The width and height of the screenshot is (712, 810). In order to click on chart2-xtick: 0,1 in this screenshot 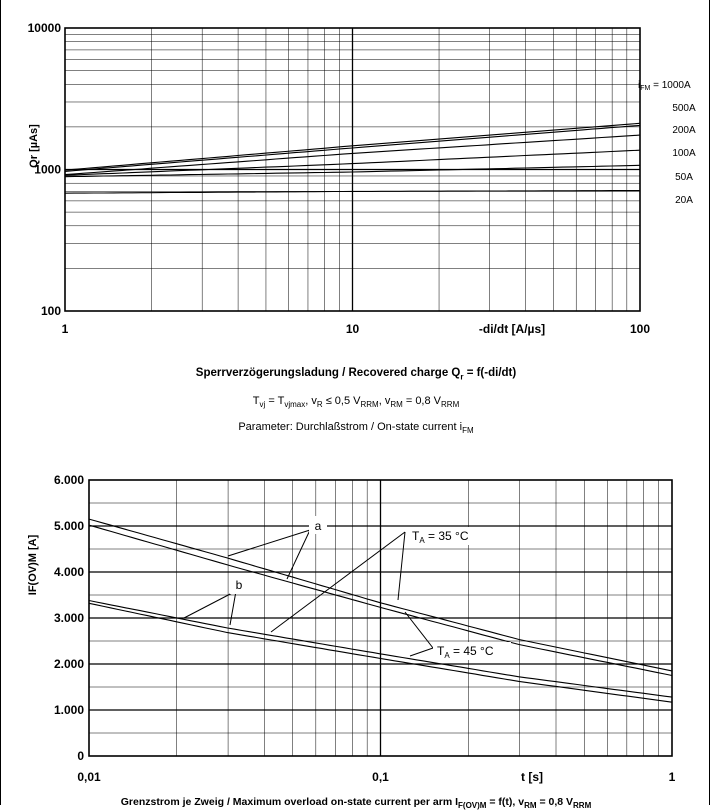, I will do `click(380, 777)`.